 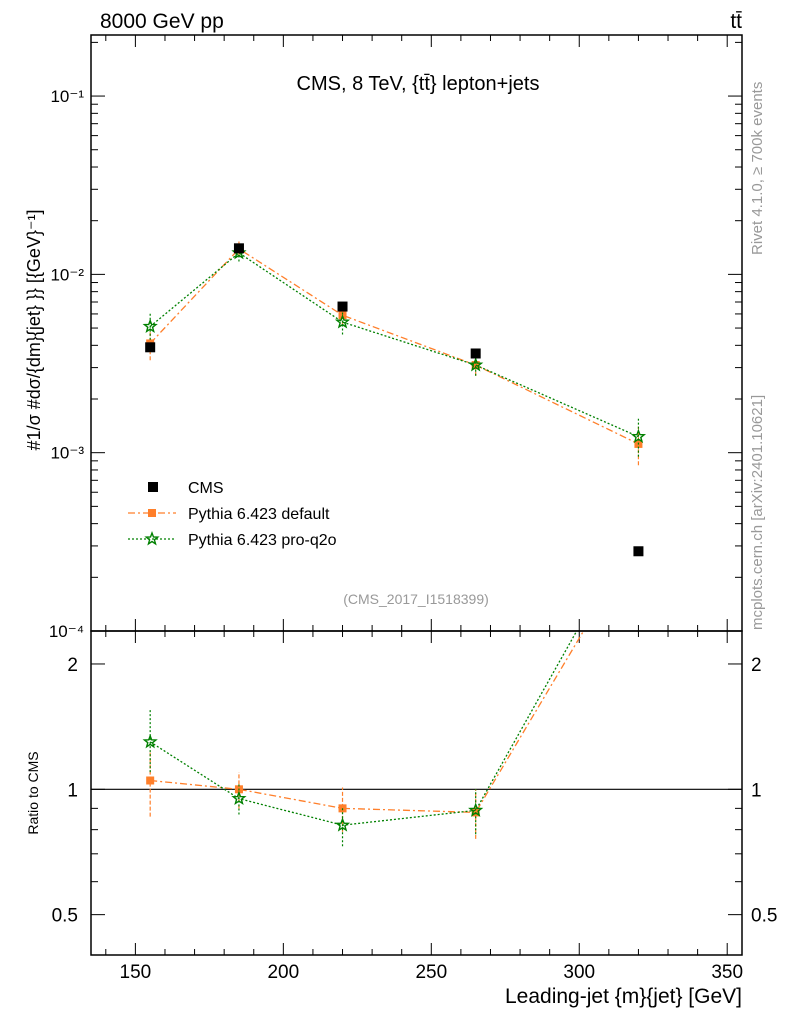 I want to click on main-pro-q2o-line, so click(x=394, y=345).